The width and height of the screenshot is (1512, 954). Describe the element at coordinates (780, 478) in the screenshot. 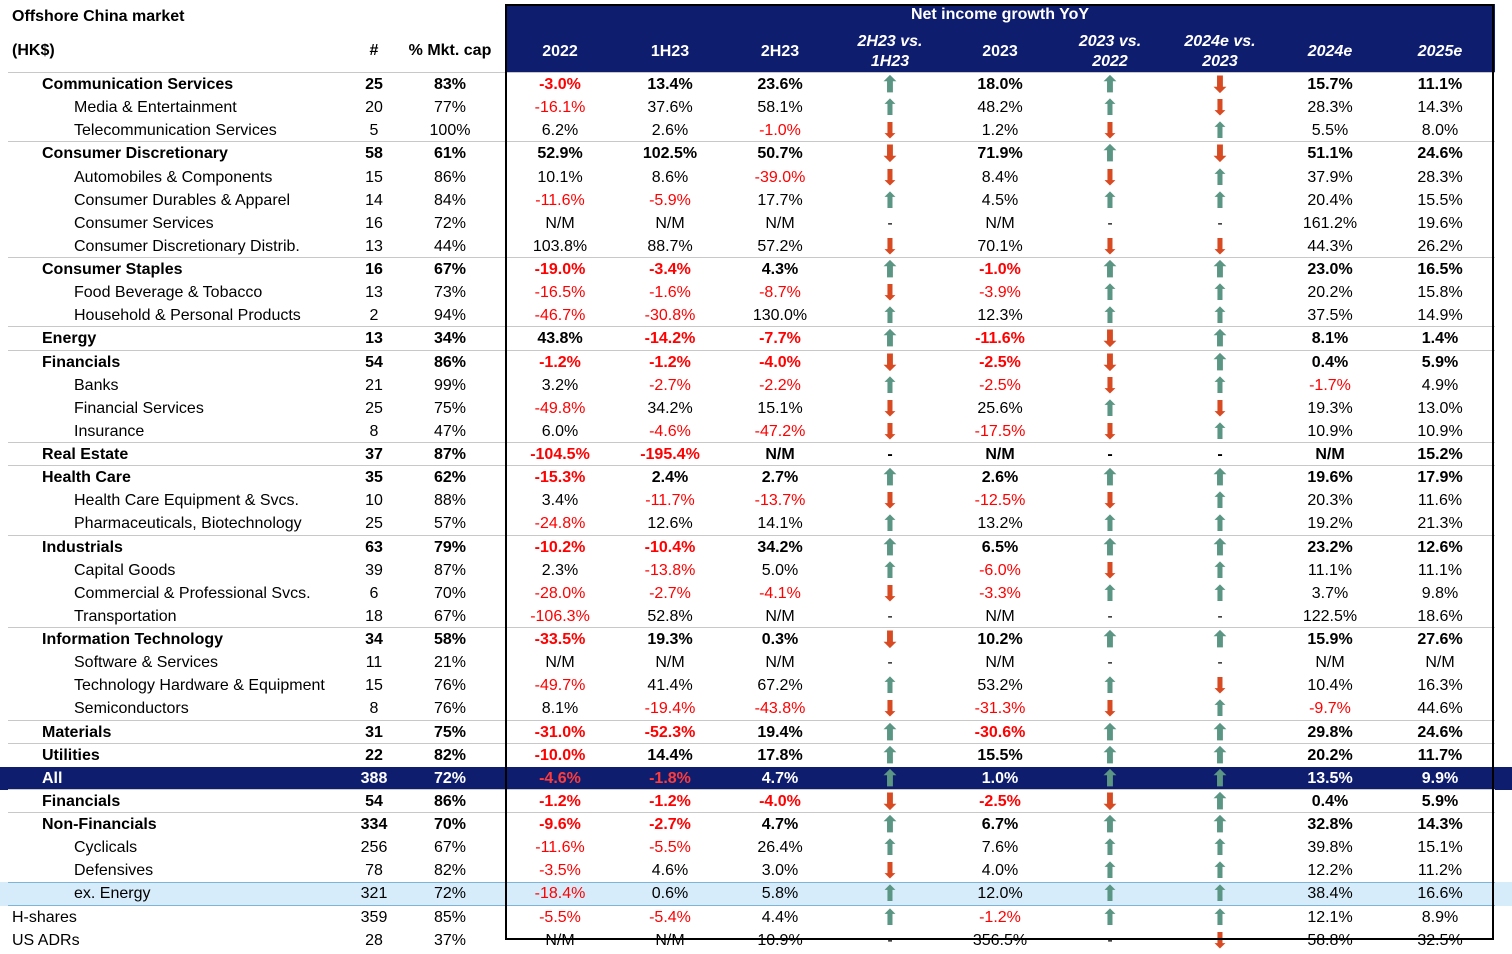

I see `growth-2h23: 2.7%` at that location.